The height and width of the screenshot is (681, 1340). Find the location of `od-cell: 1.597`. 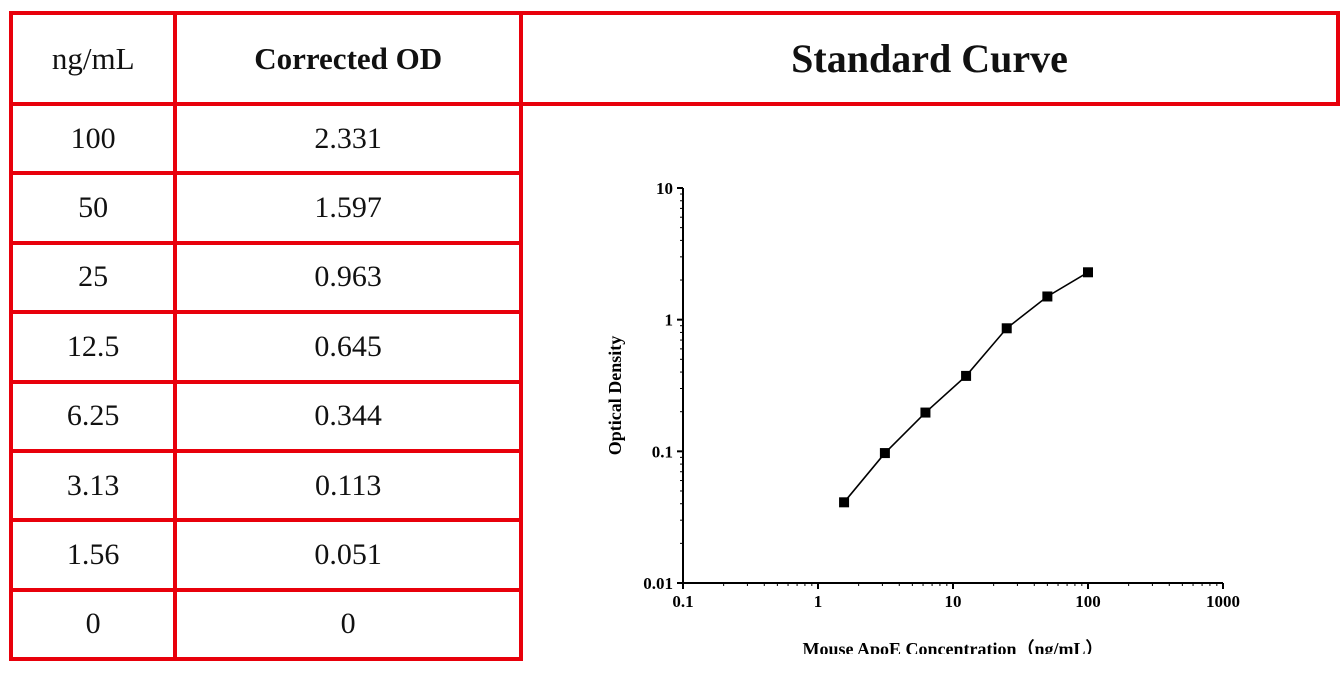

od-cell: 1.597 is located at coordinates (348, 208).